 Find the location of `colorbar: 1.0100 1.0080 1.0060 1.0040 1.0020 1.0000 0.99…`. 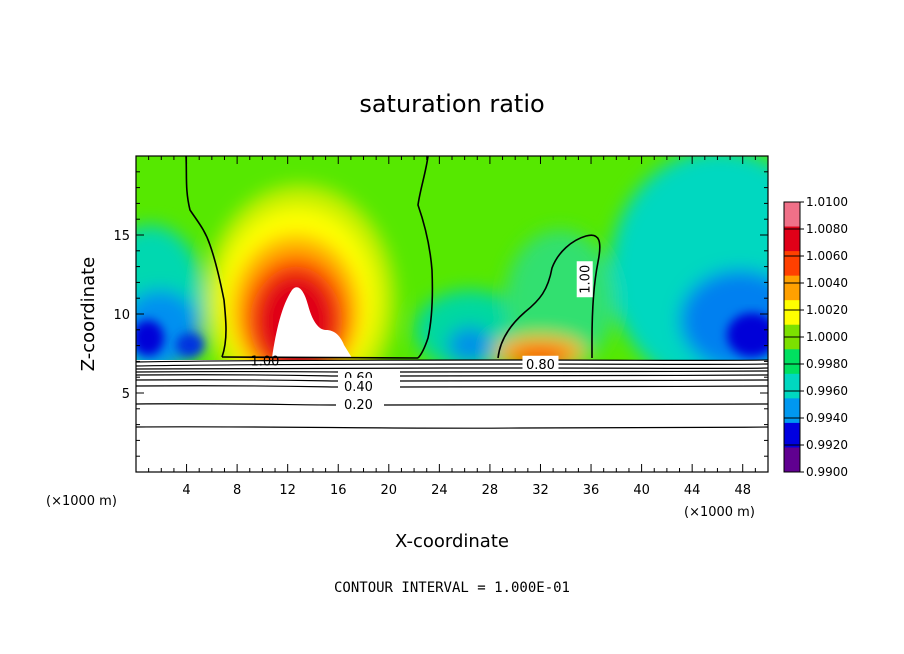

colorbar: 1.0100 1.0080 1.0060 1.0040 1.0020 1.0000 0.99… is located at coordinates (815, 337).